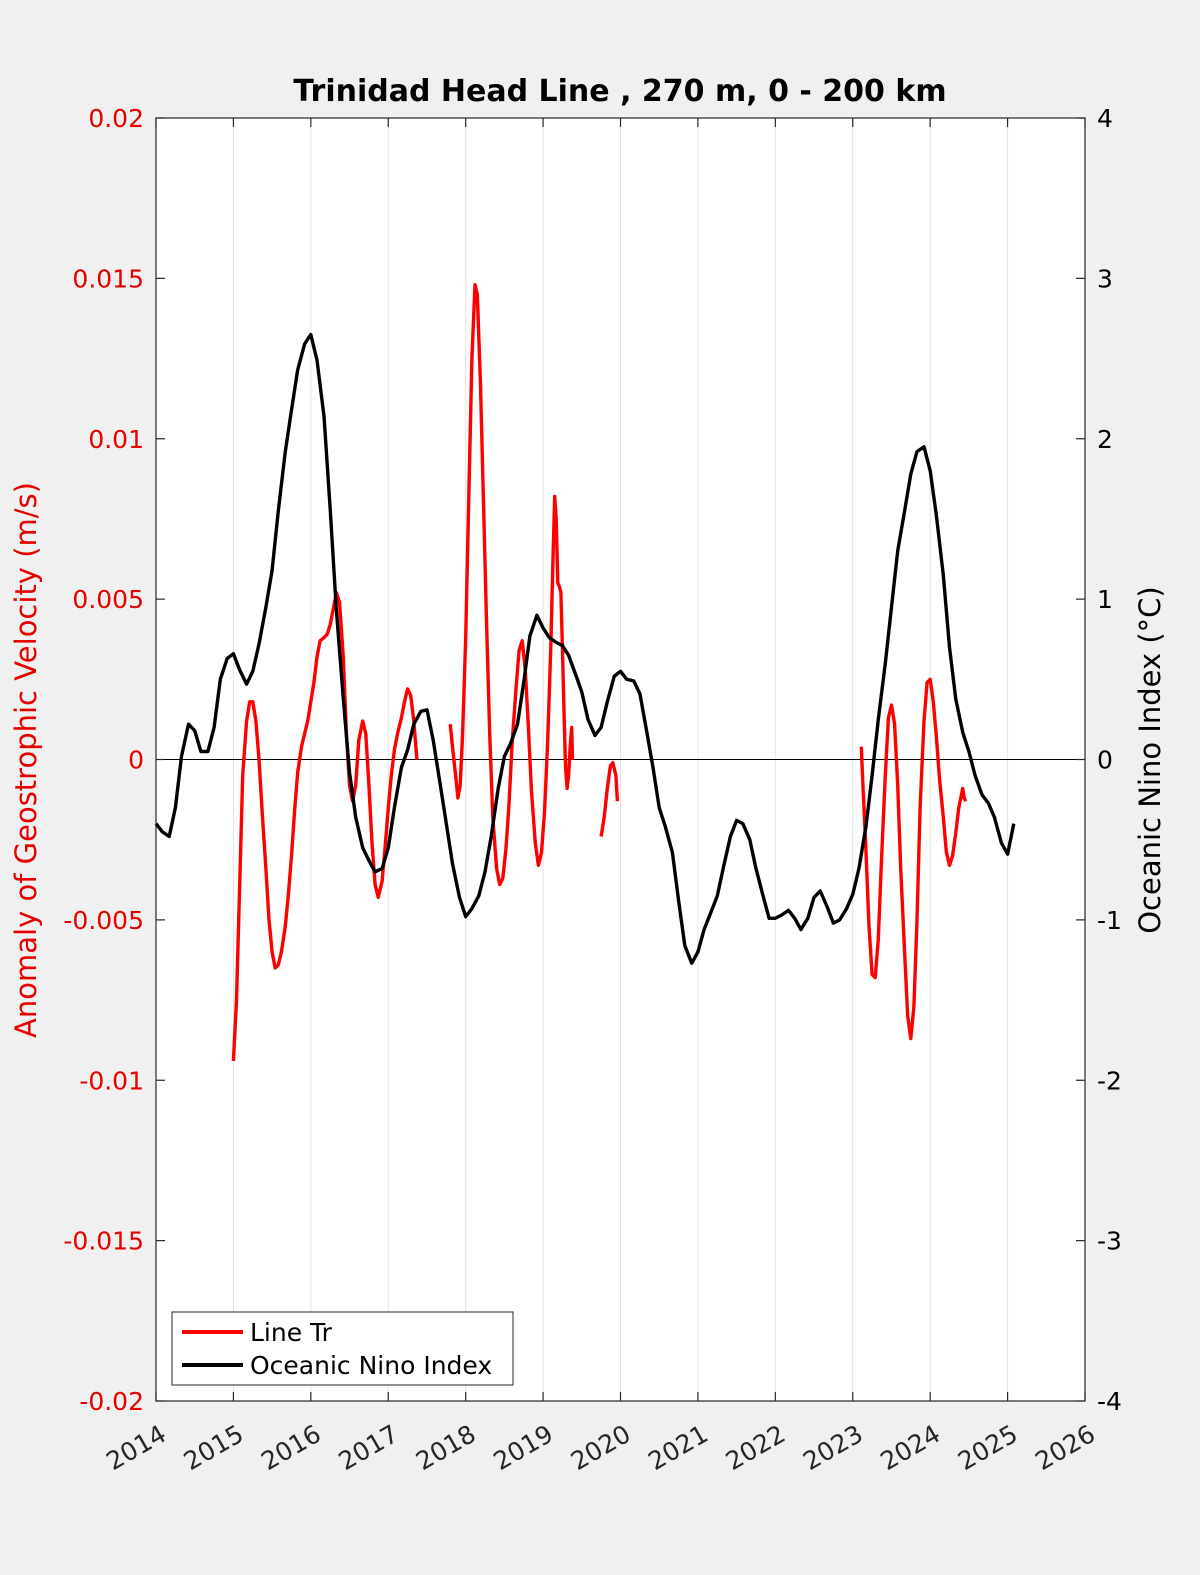 The image size is (1200, 1575). What do you see at coordinates (1105, 278) in the screenshot?
I see `y-right-tick-label: 3` at bounding box center [1105, 278].